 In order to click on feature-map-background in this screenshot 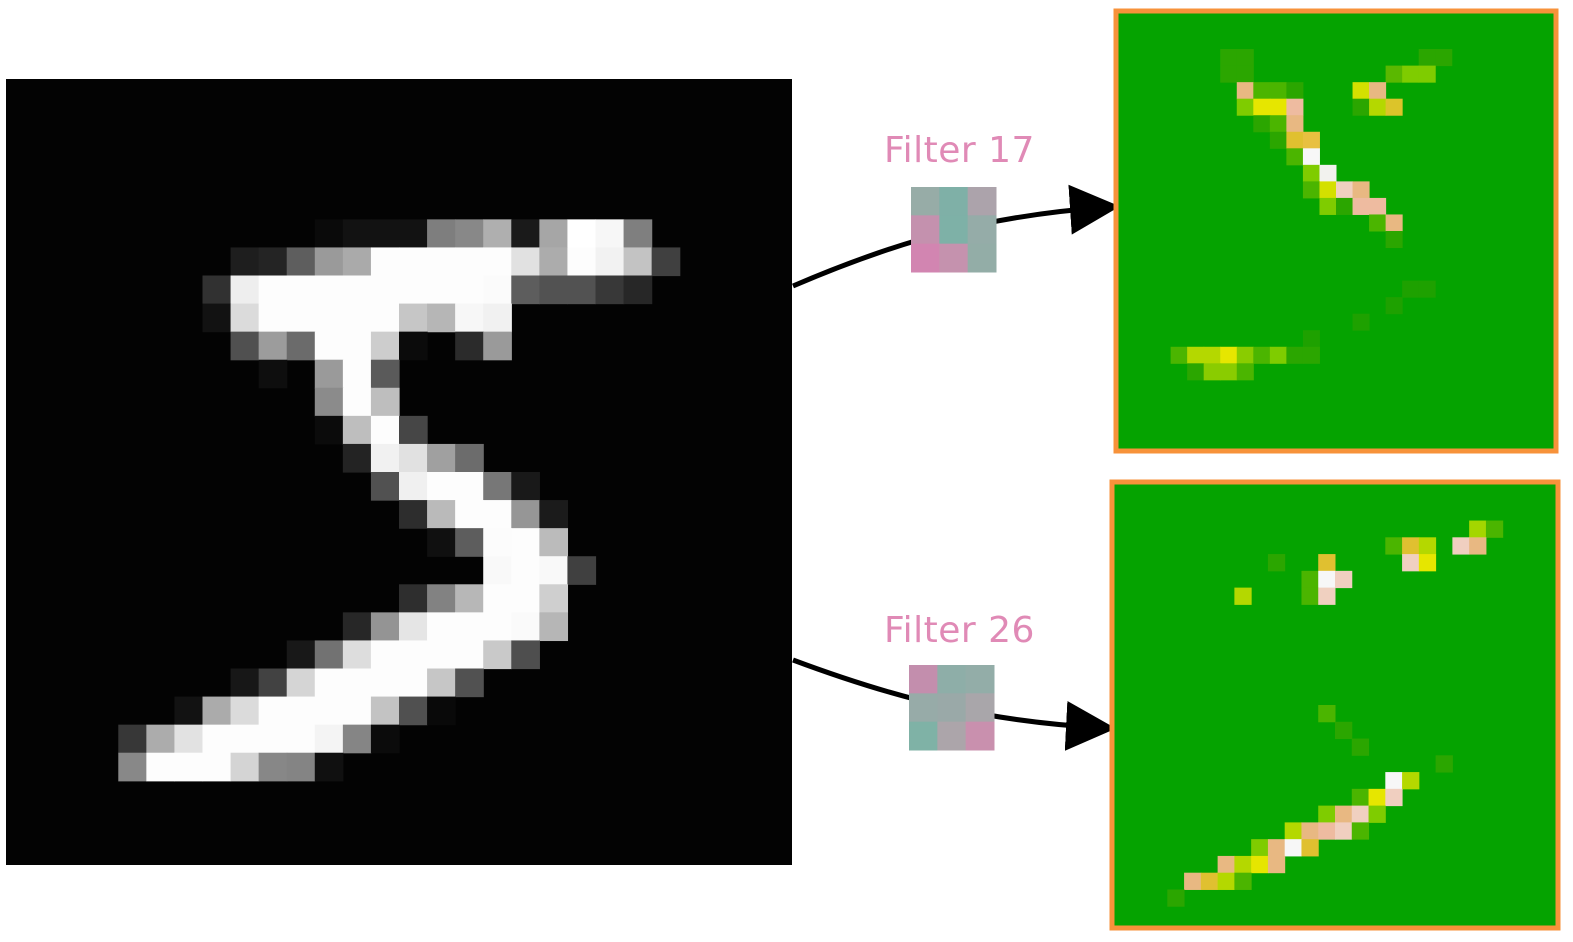, I will do `click(1336, 231)`.